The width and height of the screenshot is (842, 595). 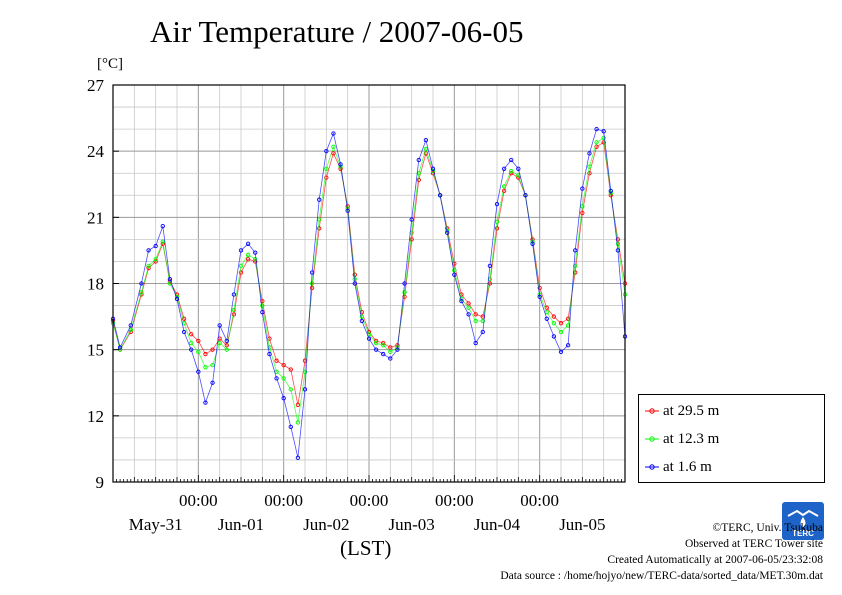 I want to click on logo-text: TERC, so click(x=803, y=533).